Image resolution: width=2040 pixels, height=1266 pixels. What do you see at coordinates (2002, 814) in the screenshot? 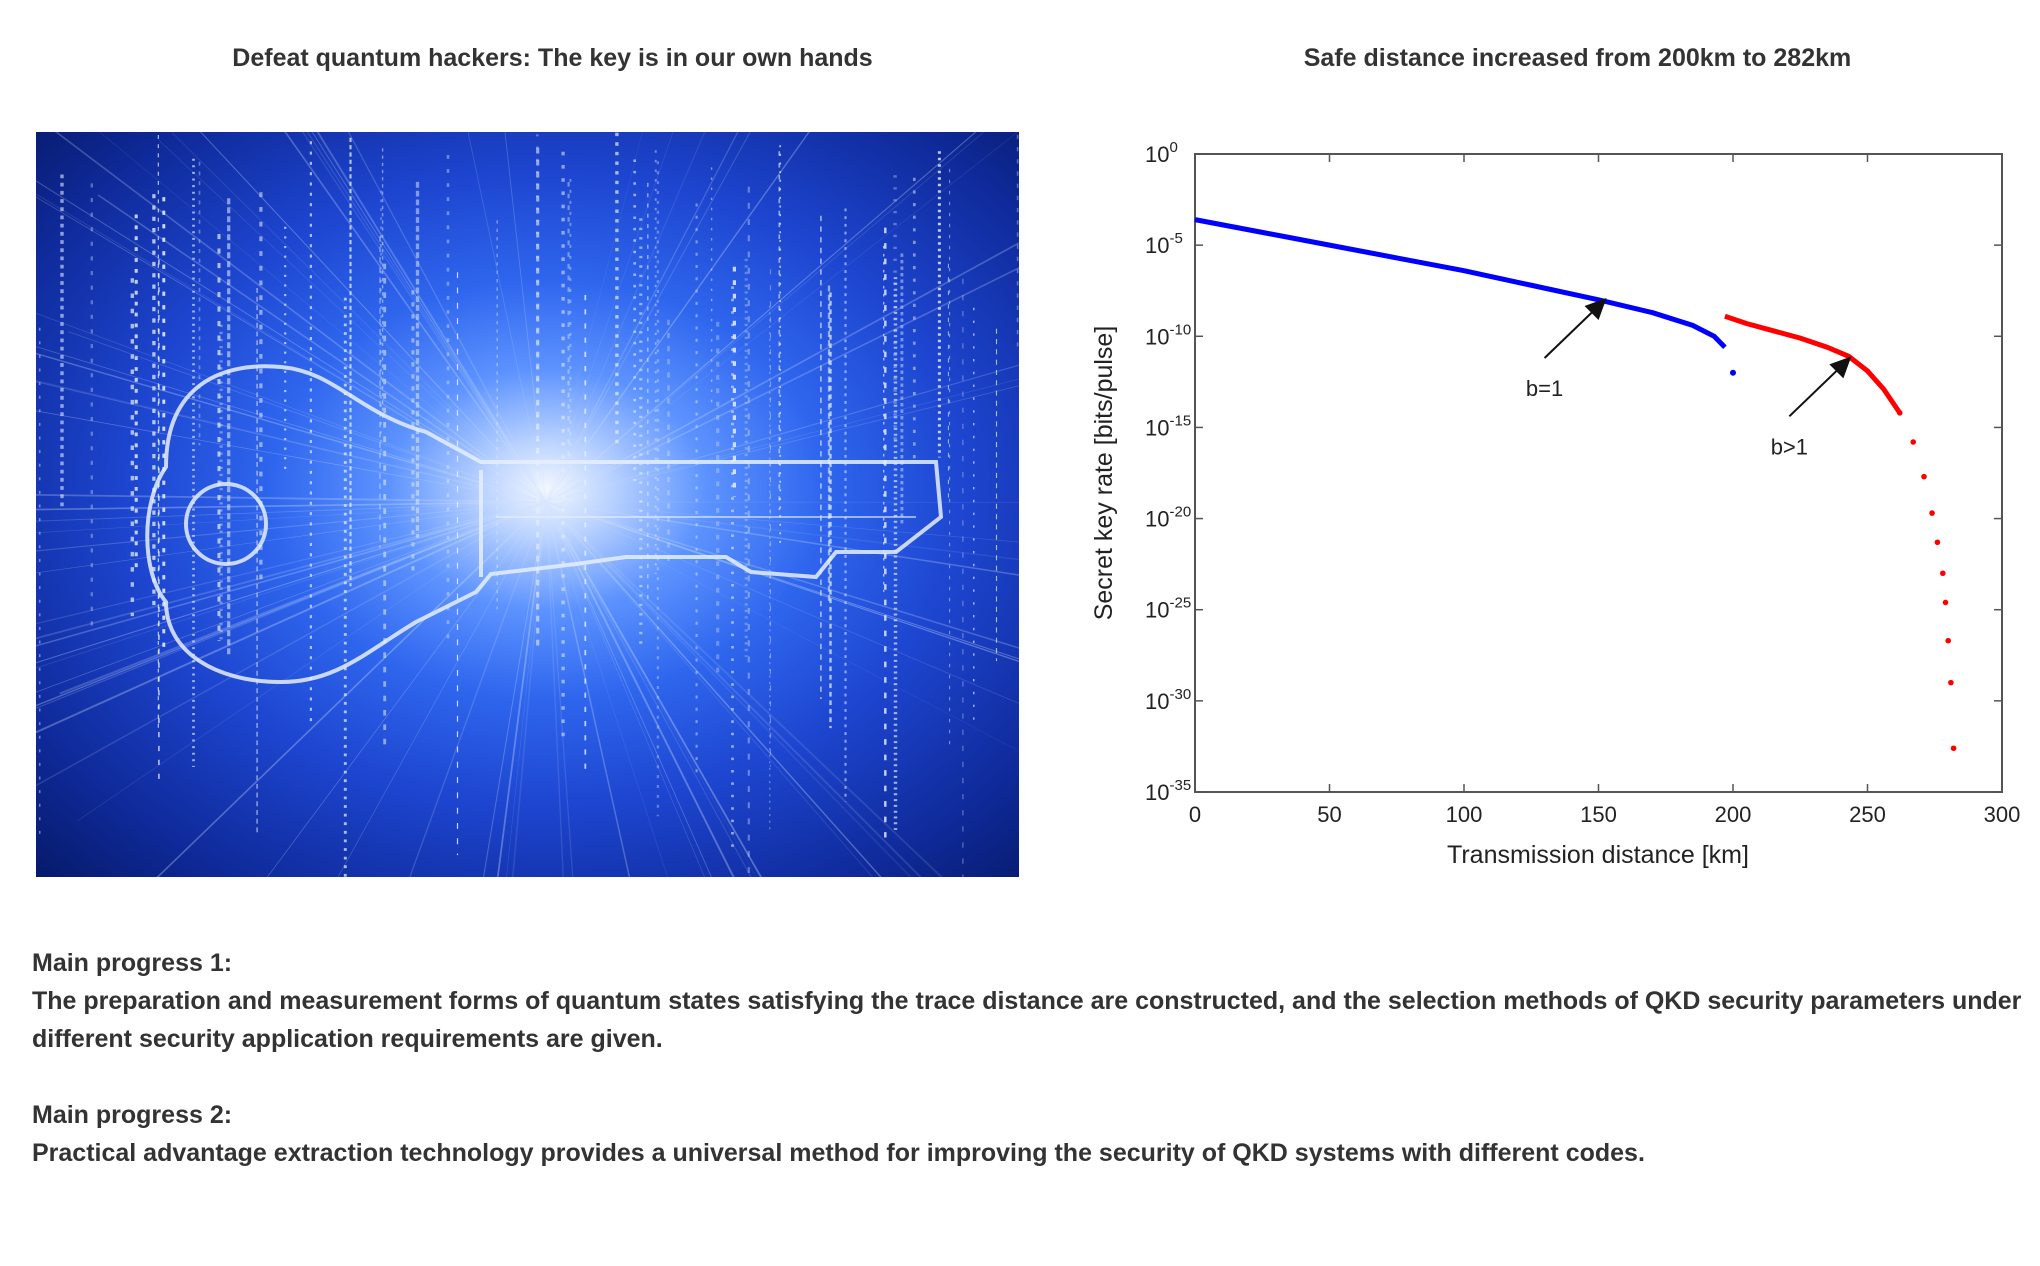
I see `x-tick-label: 300` at bounding box center [2002, 814].